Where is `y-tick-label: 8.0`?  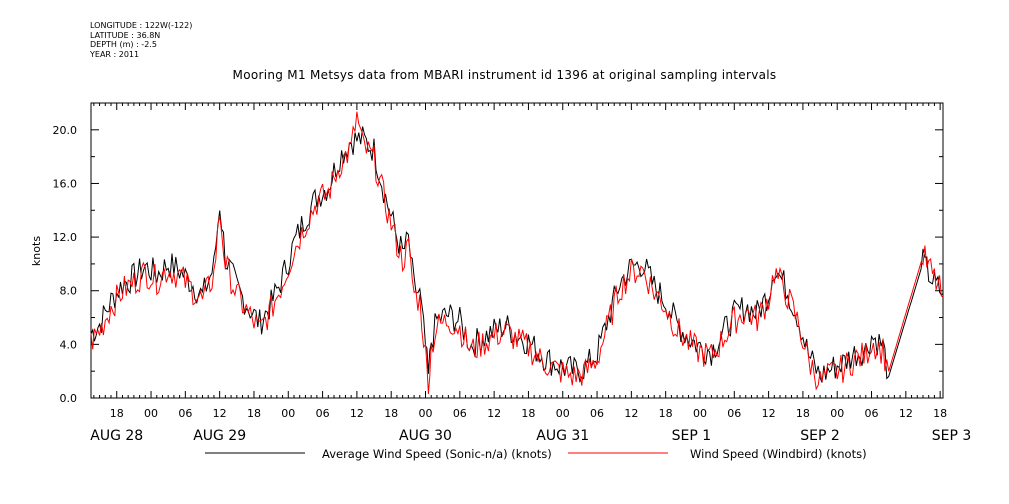
y-tick-label: 8.0 is located at coordinates (69, 291).